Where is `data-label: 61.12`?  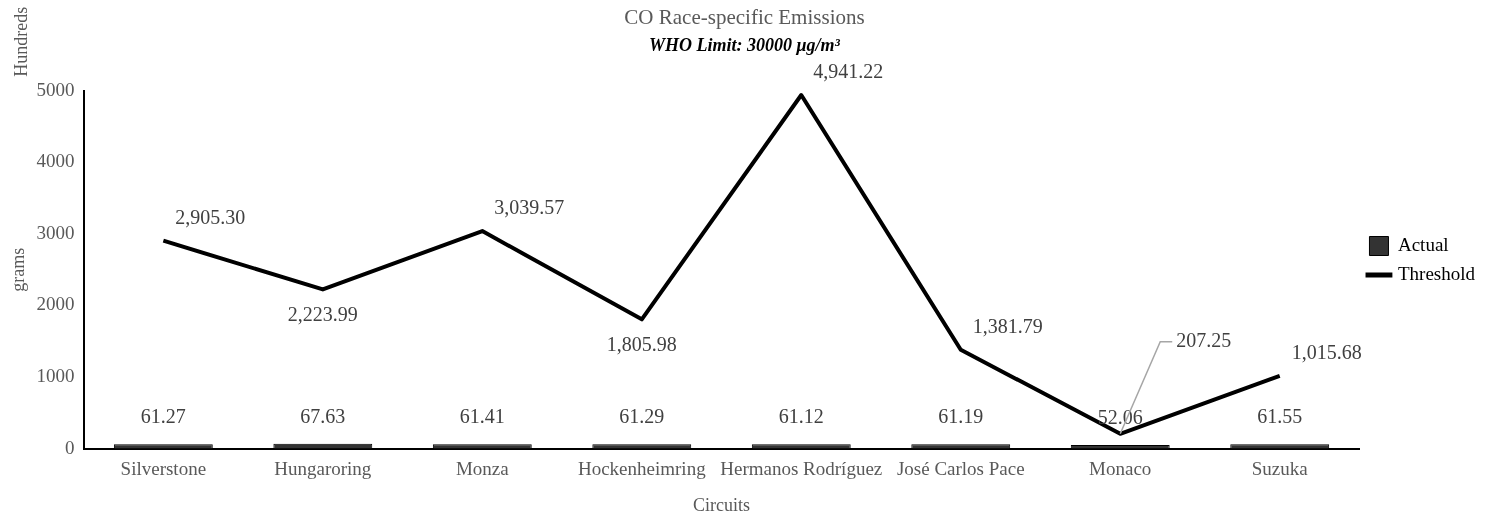 data-label: 61.12 is located at coordinates (801, 416).